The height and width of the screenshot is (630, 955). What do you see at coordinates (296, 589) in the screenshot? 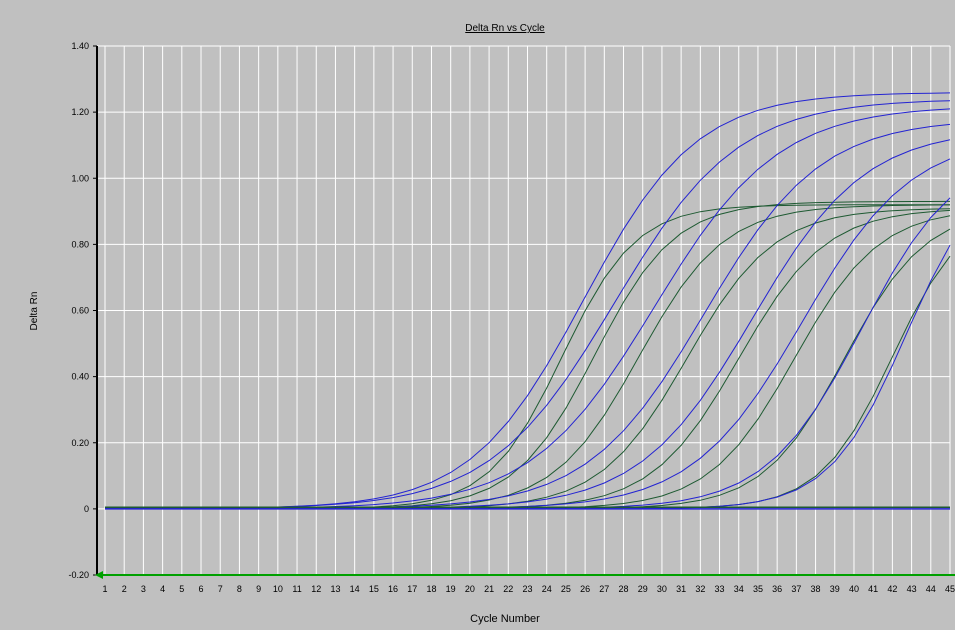
I see `x-tick-label: 11` at bounding box center [296, 589].